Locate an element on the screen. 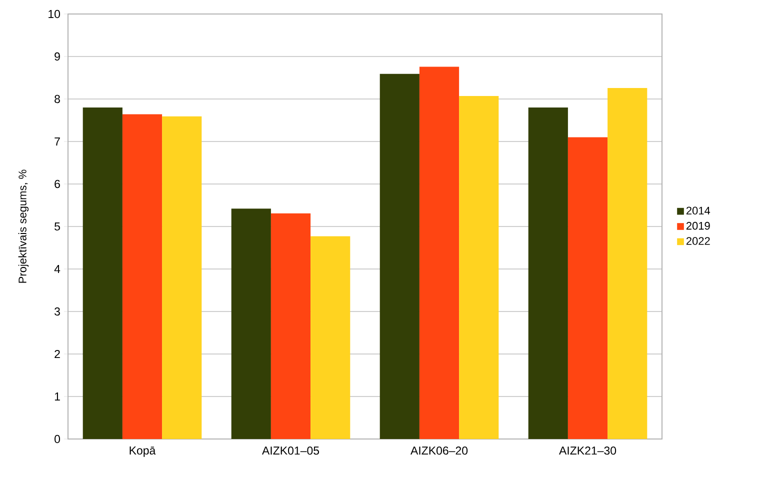  y-tick-label: 5 is located at coordinates (57, 226).